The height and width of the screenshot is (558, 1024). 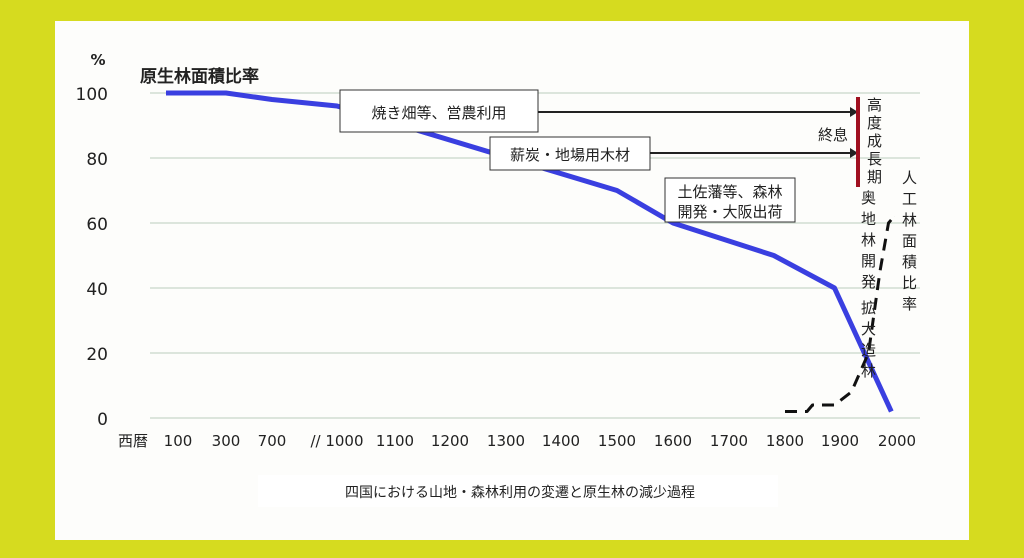 What do you see at coordinates (395, 441) in the screenshot?
I see `x-tick-label: 1100` at bounding box center [395, 441].